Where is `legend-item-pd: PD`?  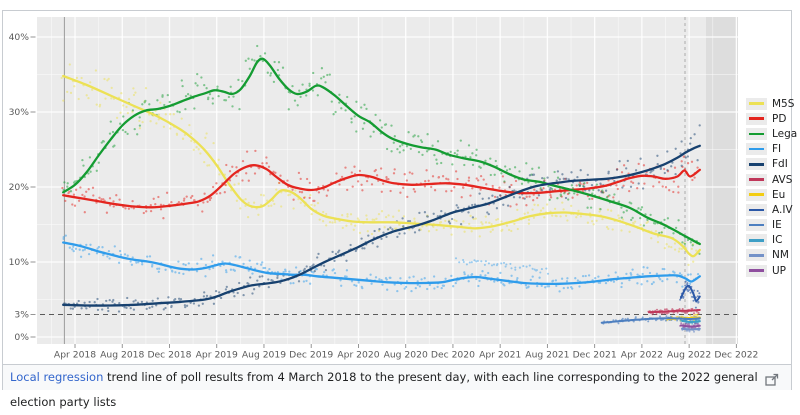
legend-item-pd: PD is located at coordinates (771, 118).